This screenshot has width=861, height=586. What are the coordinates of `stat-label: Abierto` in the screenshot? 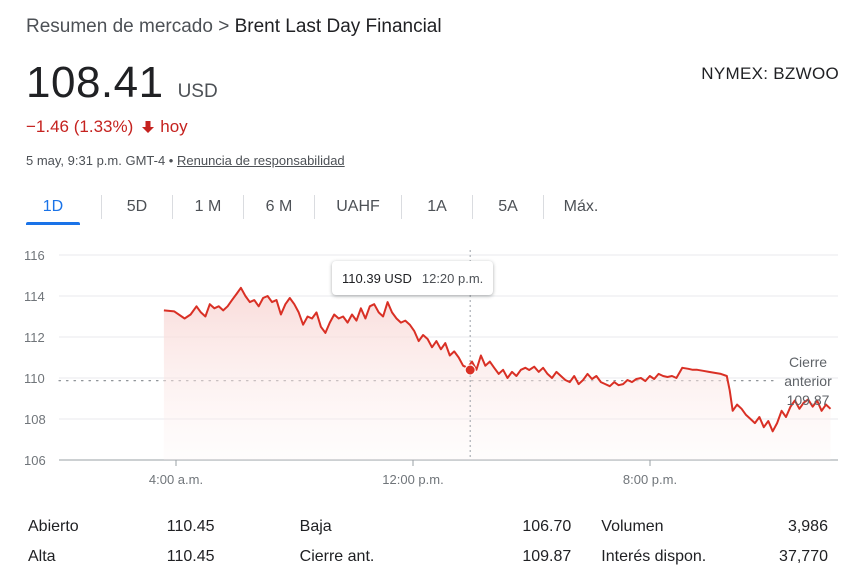 It's located at (53, 526).